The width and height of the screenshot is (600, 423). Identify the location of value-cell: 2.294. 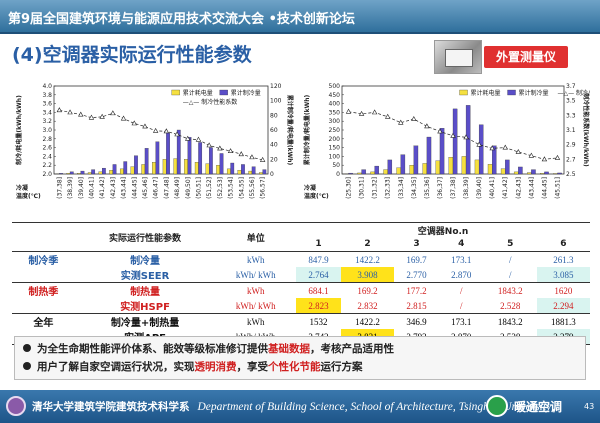
(563, 306).